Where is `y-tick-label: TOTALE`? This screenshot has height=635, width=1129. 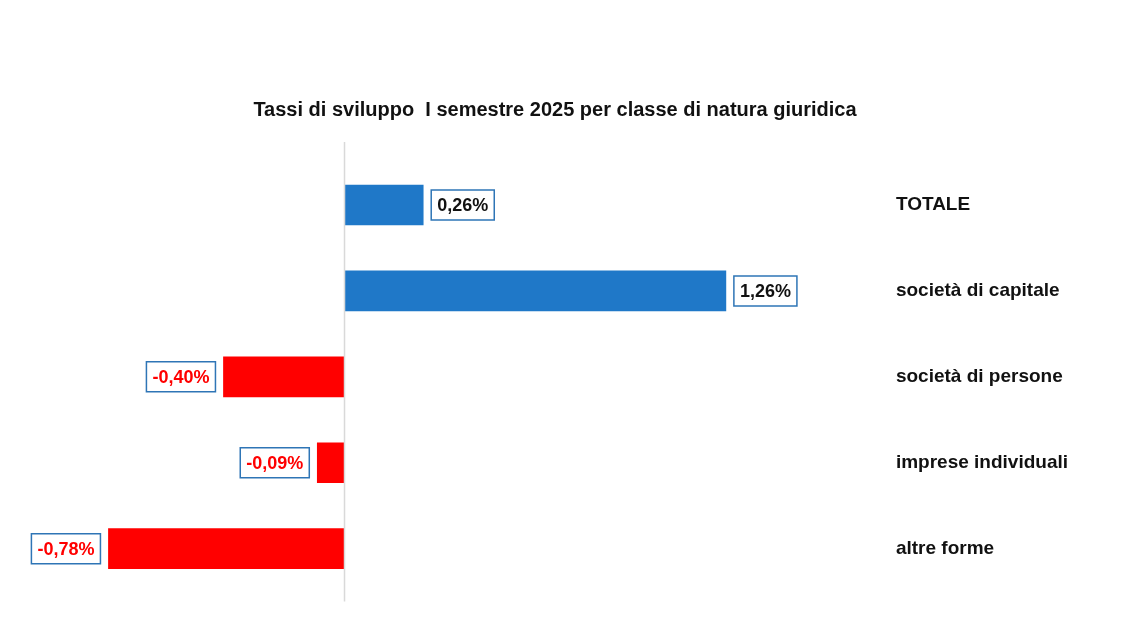 y-tick-label: TOTALE is located at coordinates (933, 204).